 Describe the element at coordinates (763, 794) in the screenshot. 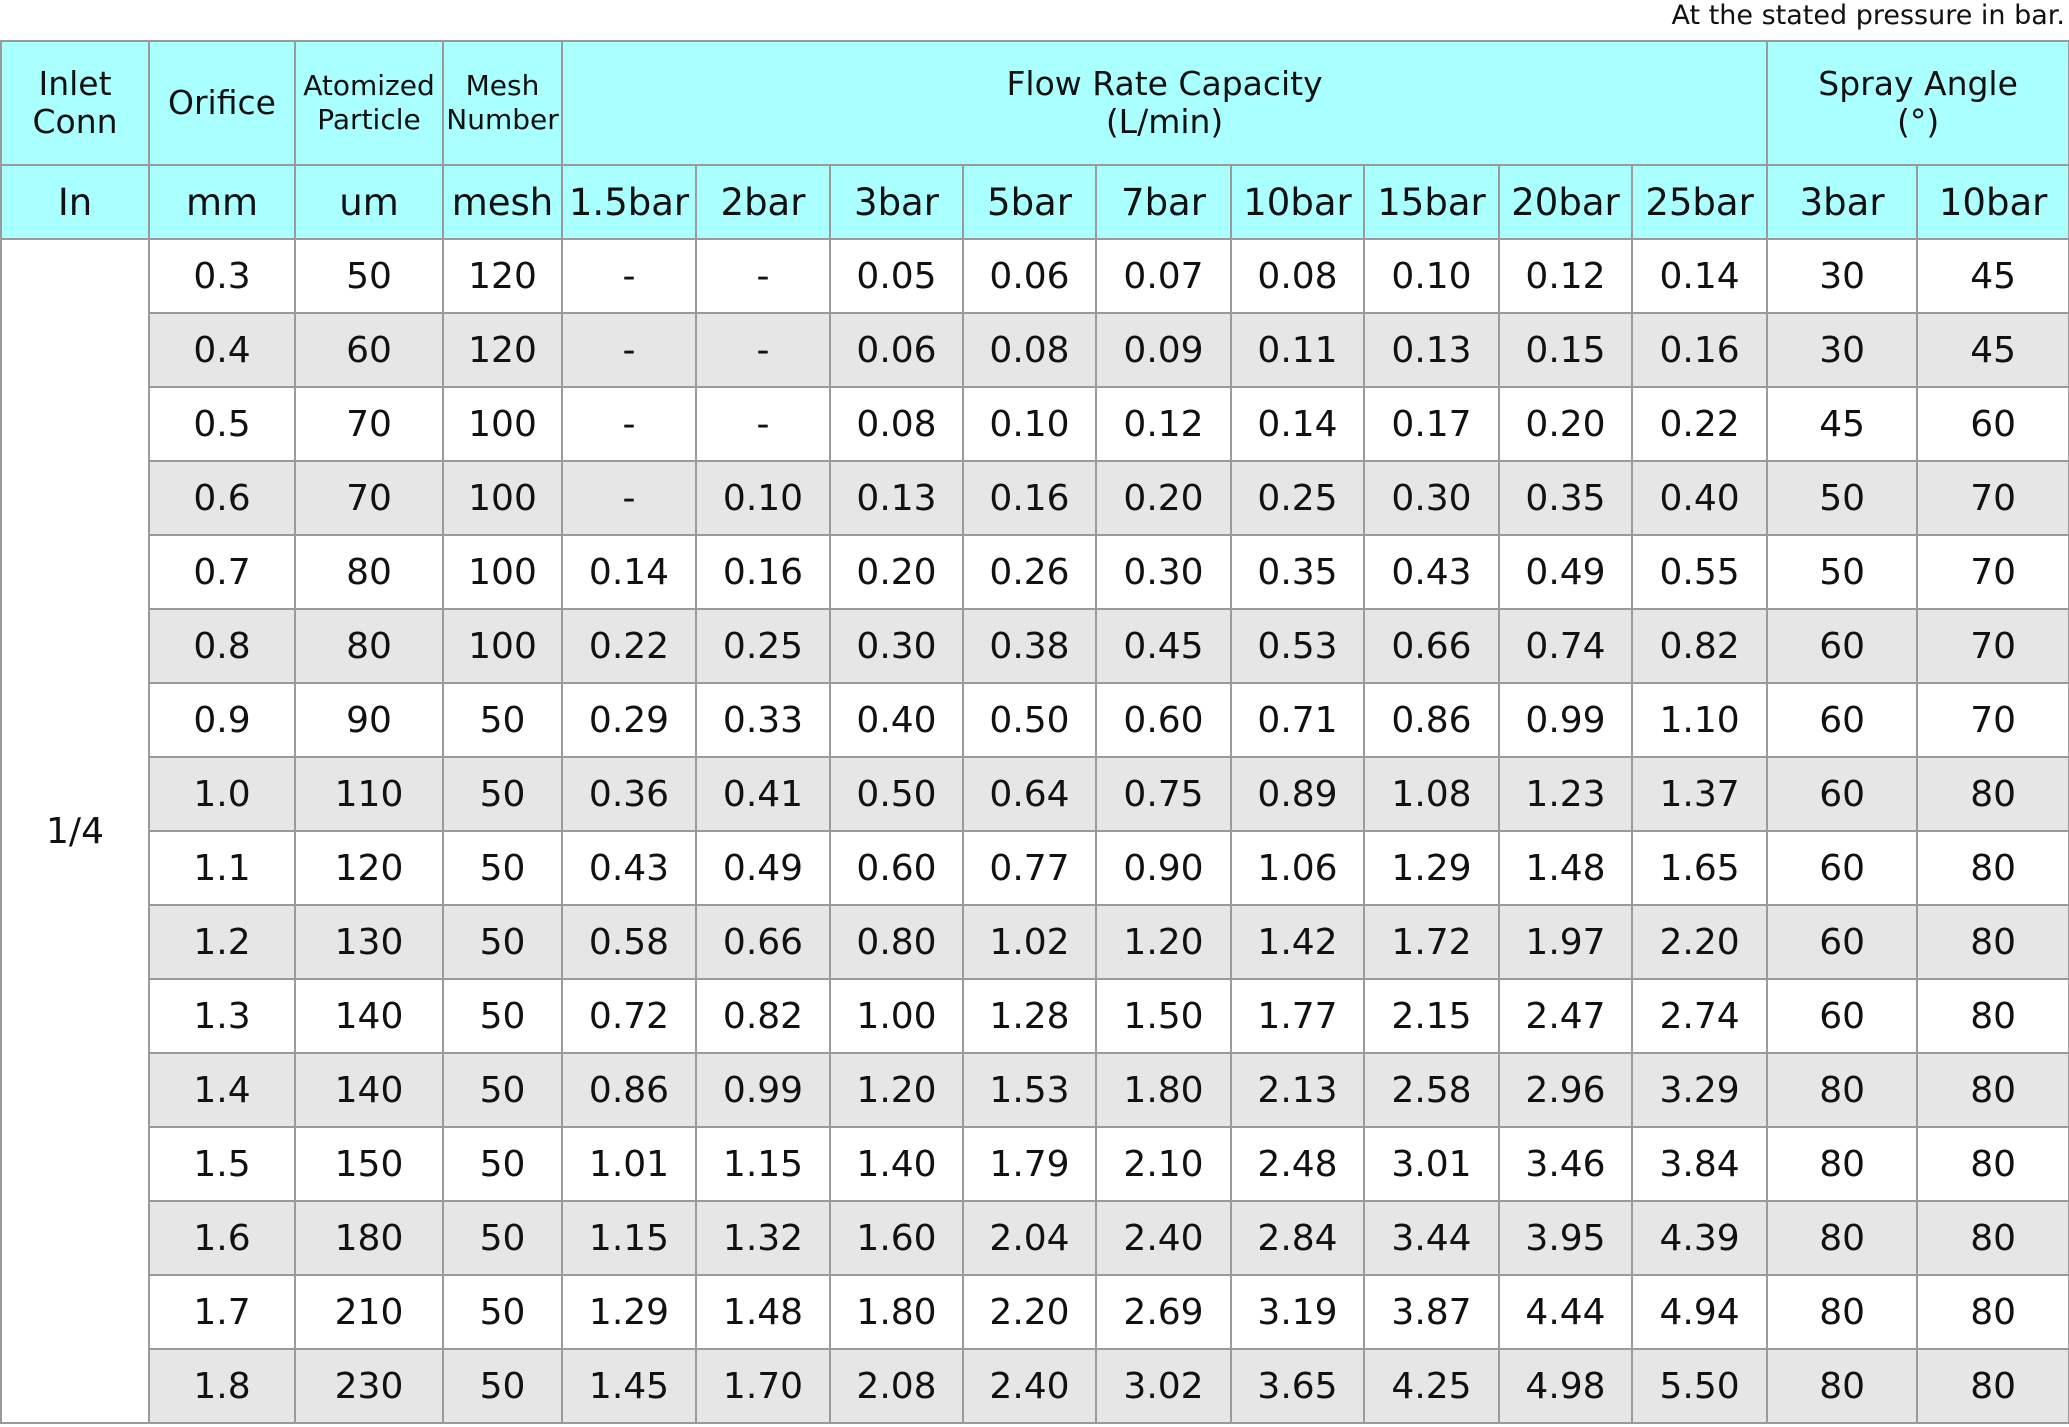

I see `data-cell: 0.41` at that location.